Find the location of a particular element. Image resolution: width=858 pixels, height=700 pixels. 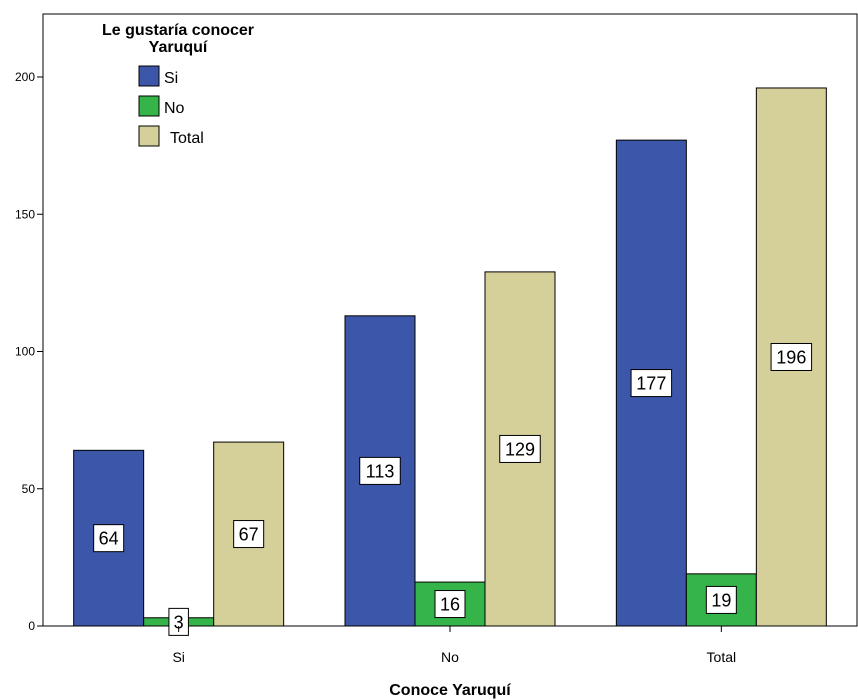

data-label: 196 is located at coordinates (791, 357).